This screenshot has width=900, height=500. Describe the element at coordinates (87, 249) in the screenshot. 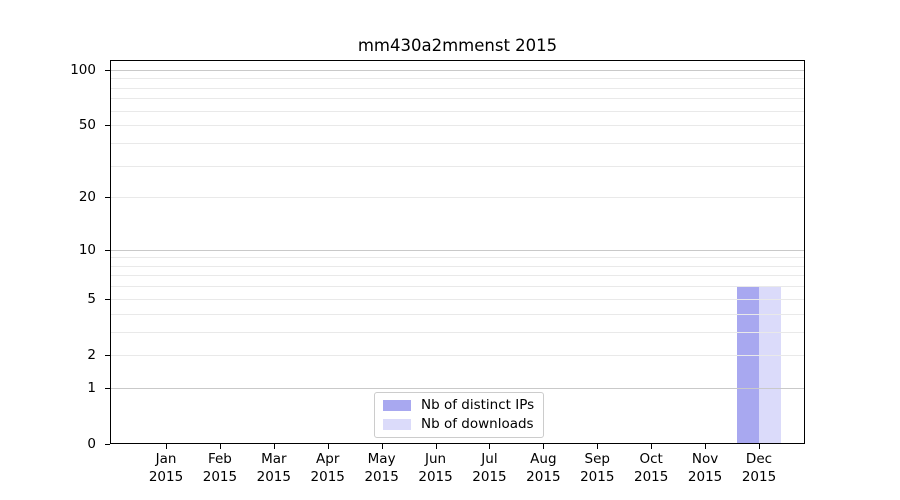

I see `y-axis-tick-label: 10` at that location.